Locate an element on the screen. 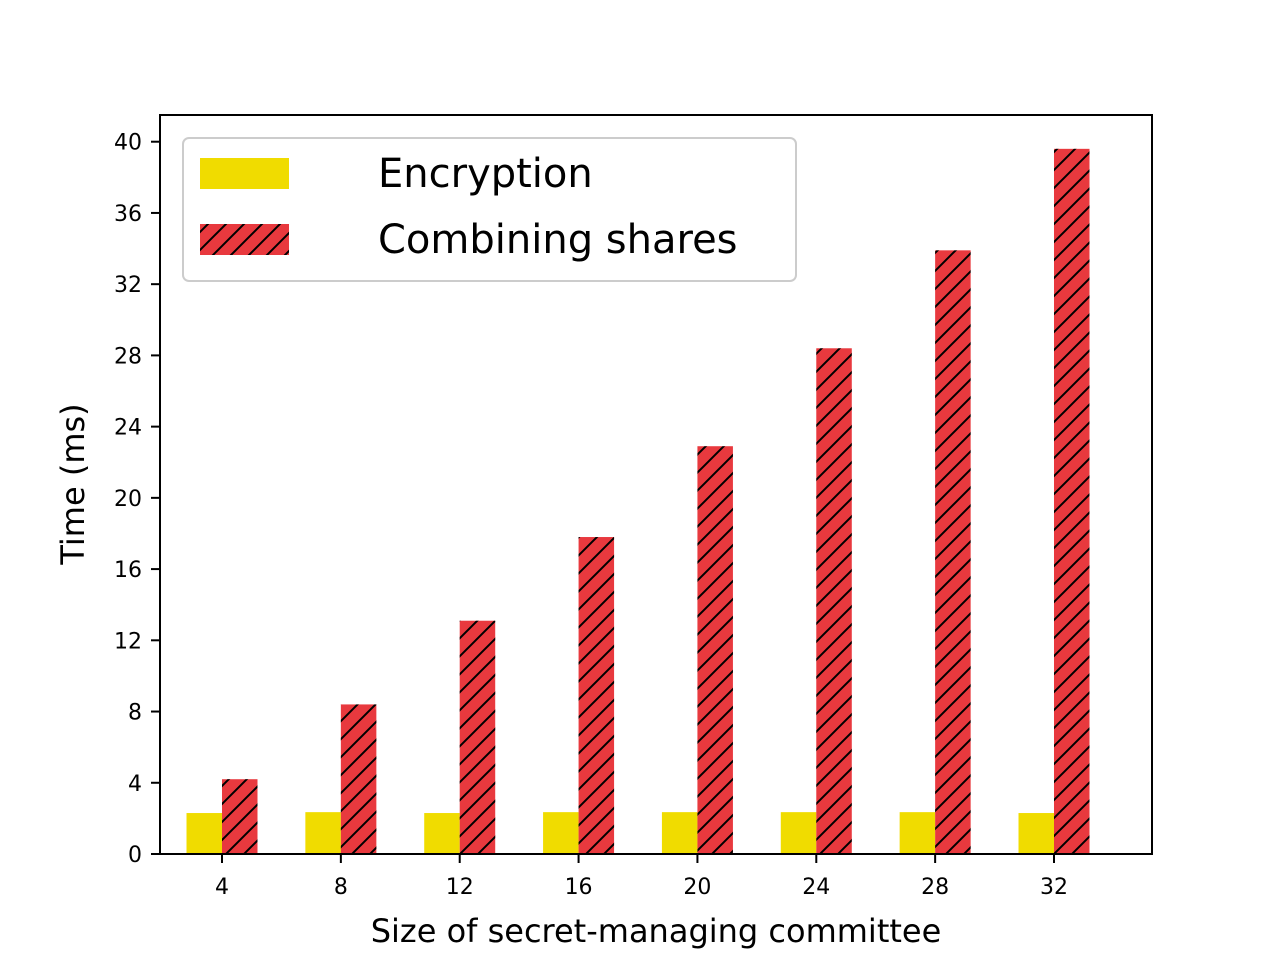 The width and height of the screenshot is (1280, 960). legend-label-encryption: Encryption is located at coordinates (485, 174).